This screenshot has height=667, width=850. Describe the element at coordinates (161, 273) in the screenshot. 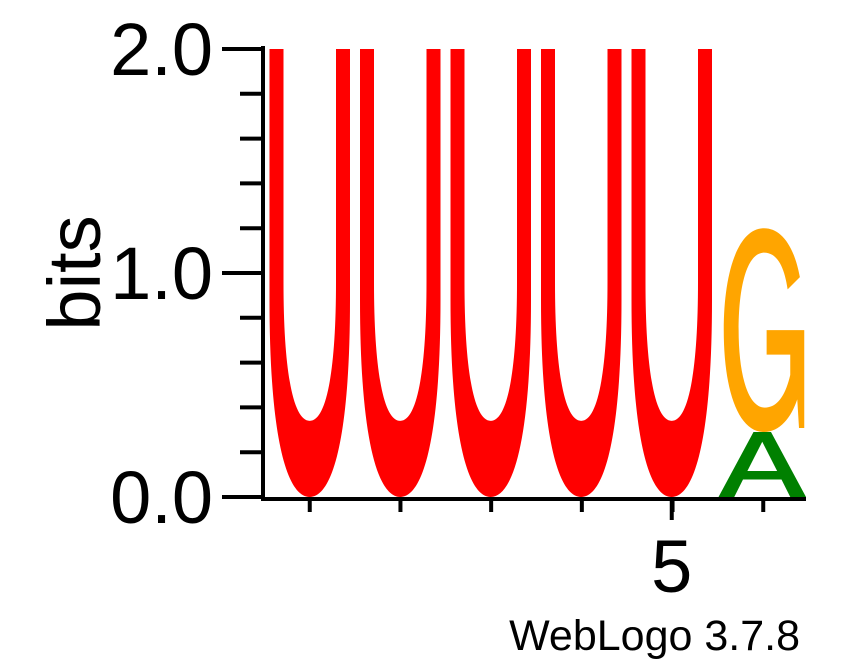

I see `y-tick-label: 1.0` at that location.